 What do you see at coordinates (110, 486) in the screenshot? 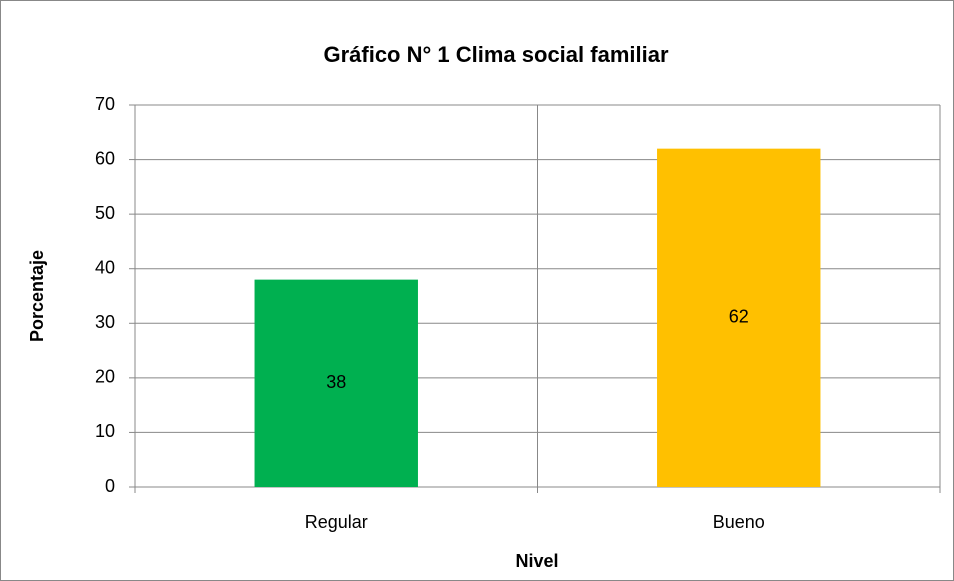
I see `y-tick-label: 0` at bounding box center [110, 486].